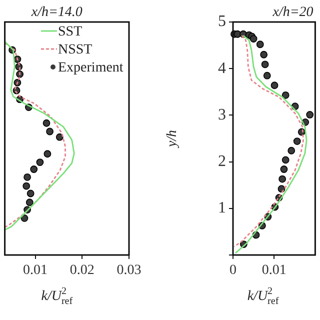  Describe the element at coordinates (222, 161) in the screenshot. I see `y-tick-label: 2` at that location.